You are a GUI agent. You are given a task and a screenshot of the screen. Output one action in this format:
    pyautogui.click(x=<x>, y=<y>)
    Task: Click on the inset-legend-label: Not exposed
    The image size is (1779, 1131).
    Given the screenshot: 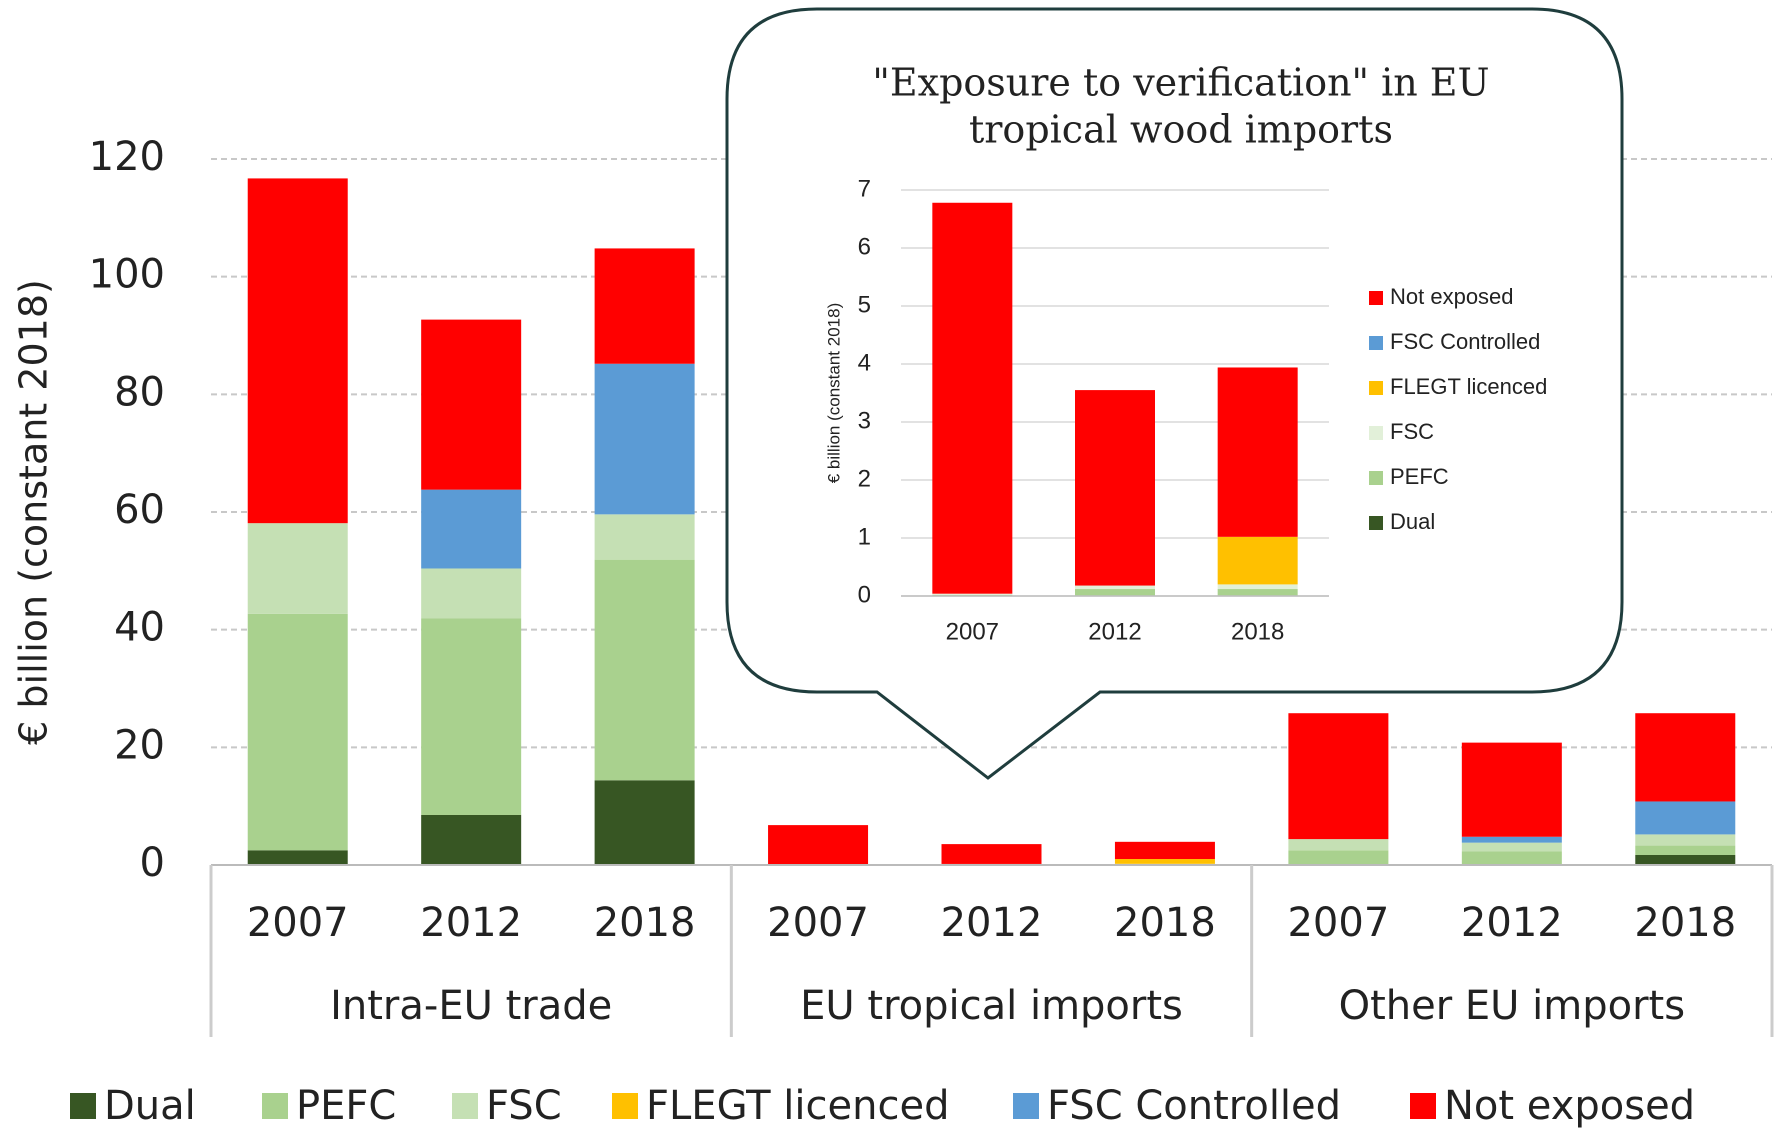 What is the action you would take?
    pyautogui.click(x=1452, y=296)
    